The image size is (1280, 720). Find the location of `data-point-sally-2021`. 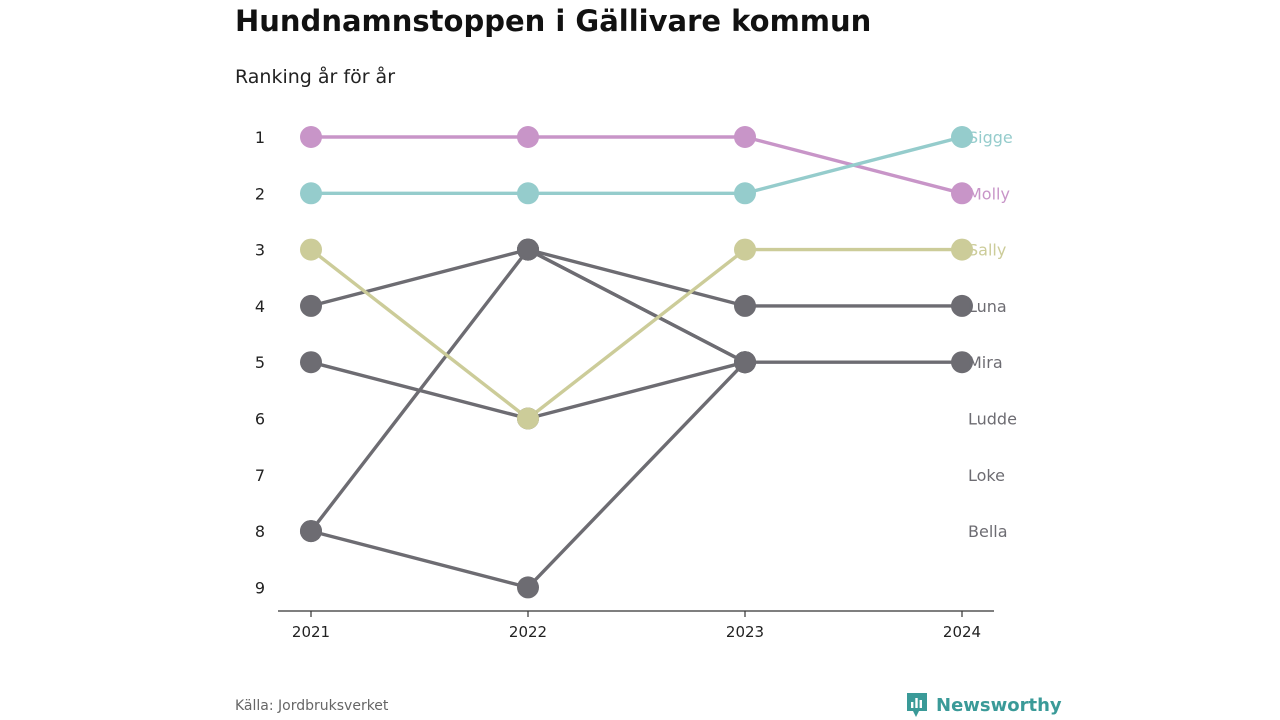

data-point-sally-2021 is located at coordinates (311, 249).